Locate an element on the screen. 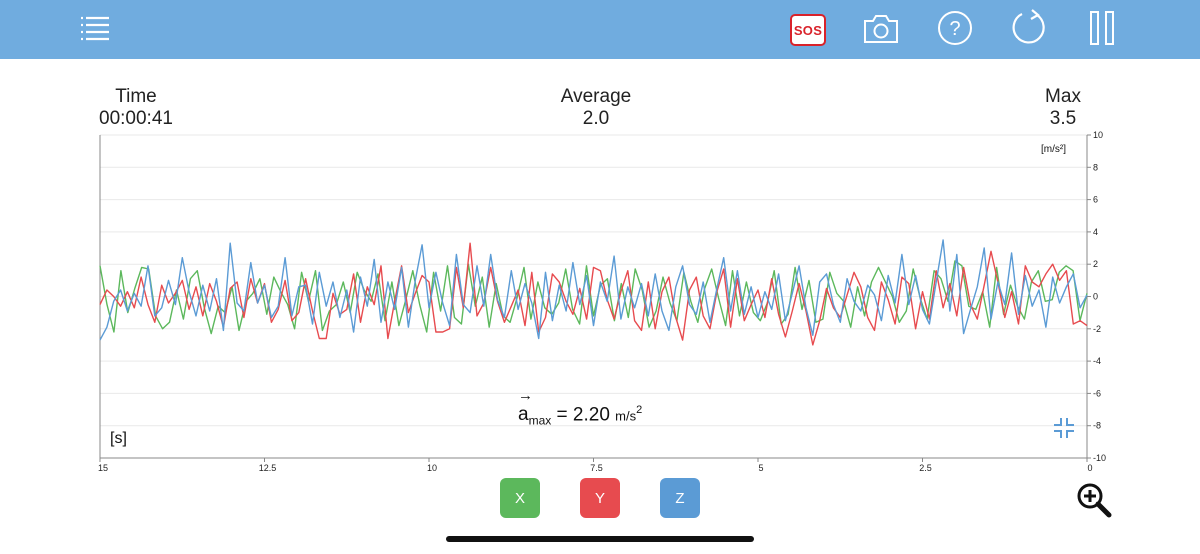  y-tick-label: 10 is located at coordinates (1098, 135).